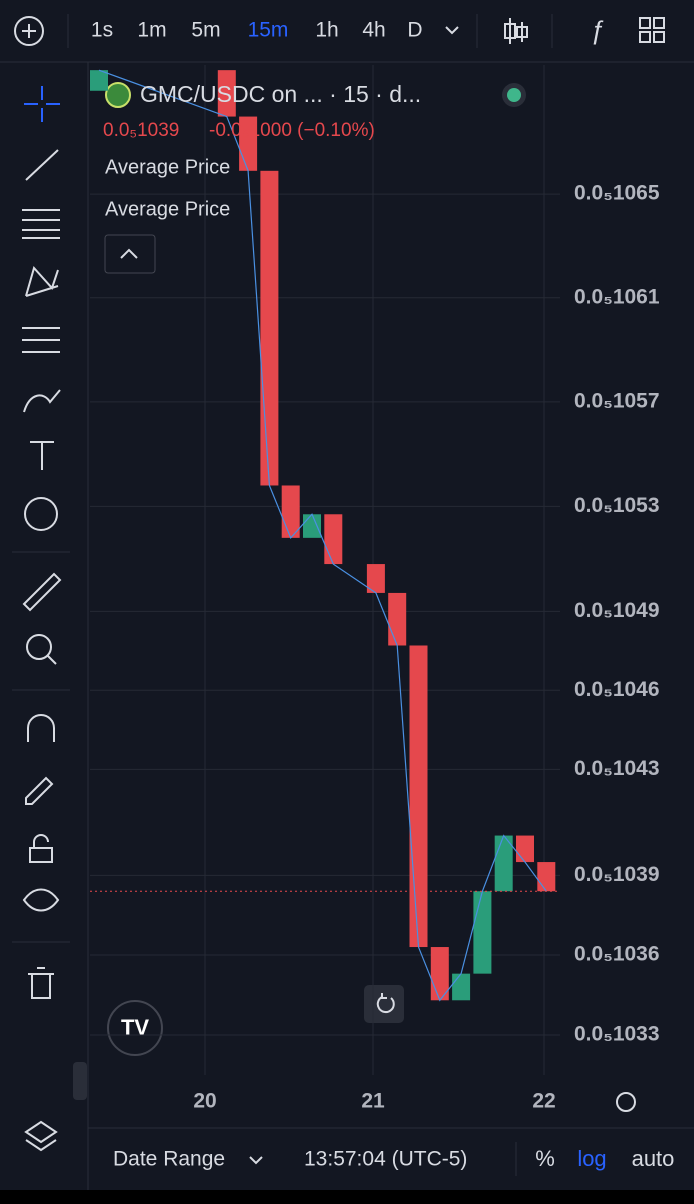  What do you see at coordinates (347, 1194) in the screenshot?
I see `bottom-edge` at bounding box center [347, 1194].